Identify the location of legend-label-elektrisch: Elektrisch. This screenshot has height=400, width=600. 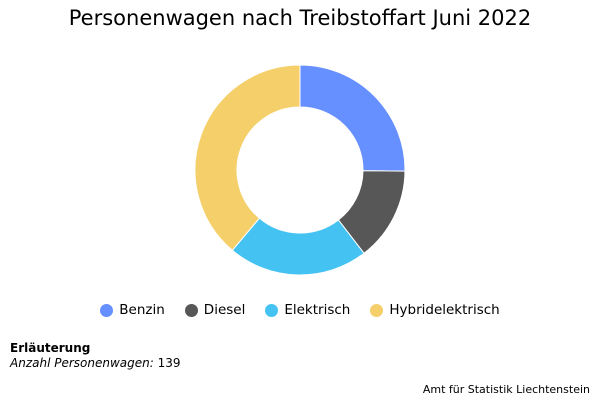
(317, 310).